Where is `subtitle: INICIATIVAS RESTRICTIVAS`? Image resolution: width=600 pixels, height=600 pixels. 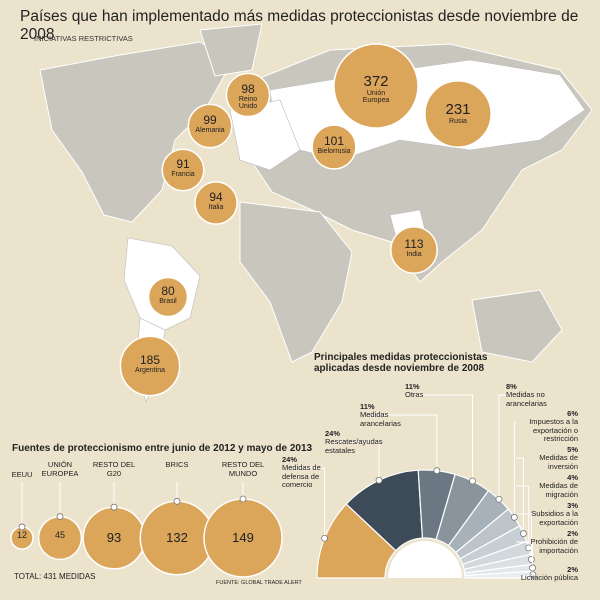
subtitle: INICIATIVAS RESTRICTIVAS is located at coordinates (83, 38).